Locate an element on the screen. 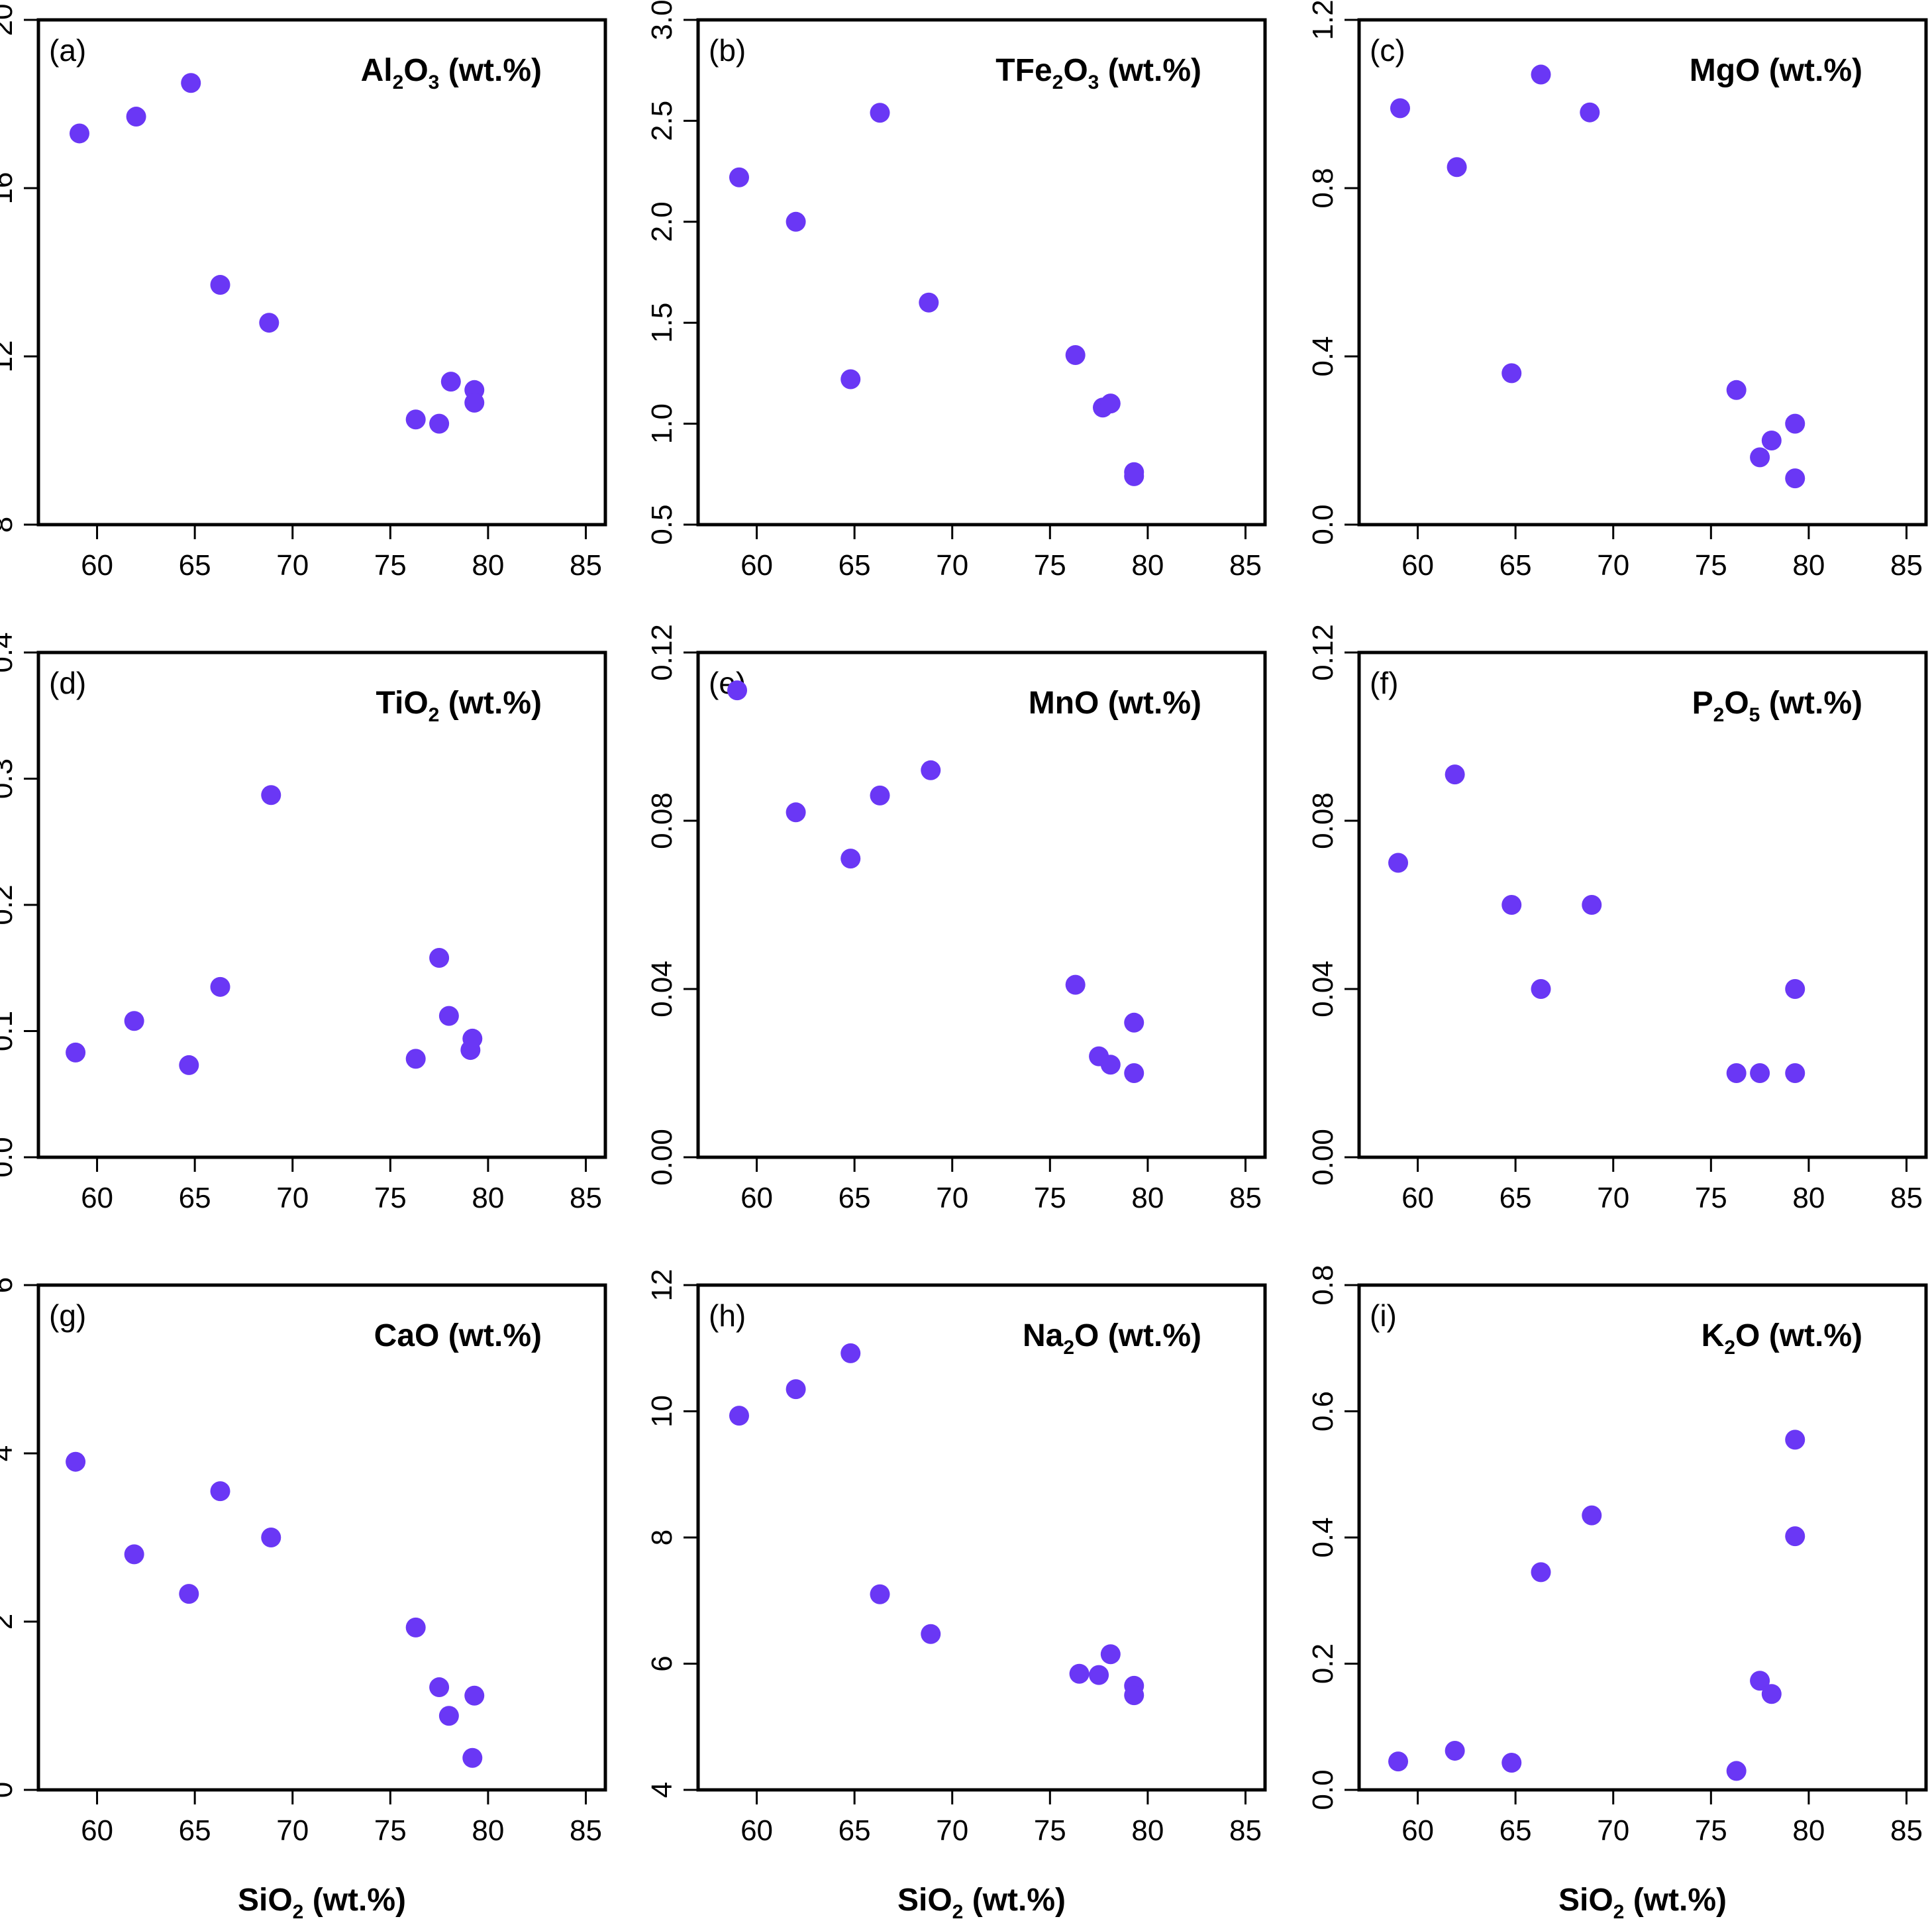 The height and width of the screenshot is (1925, 1932). panel-title: TiO2 (wt.%) is located at coordinates (459, 706).